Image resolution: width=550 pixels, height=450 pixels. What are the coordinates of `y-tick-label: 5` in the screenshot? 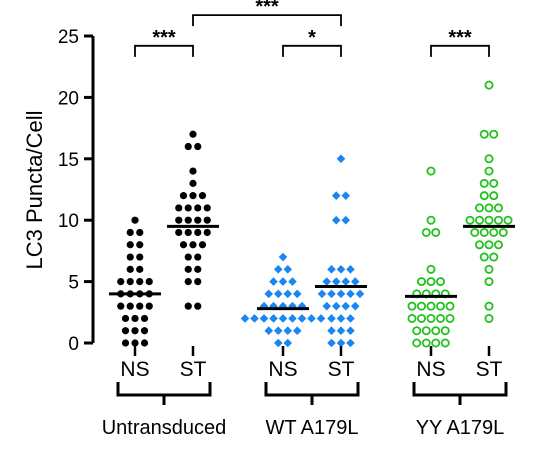 It's located at (73, 283).